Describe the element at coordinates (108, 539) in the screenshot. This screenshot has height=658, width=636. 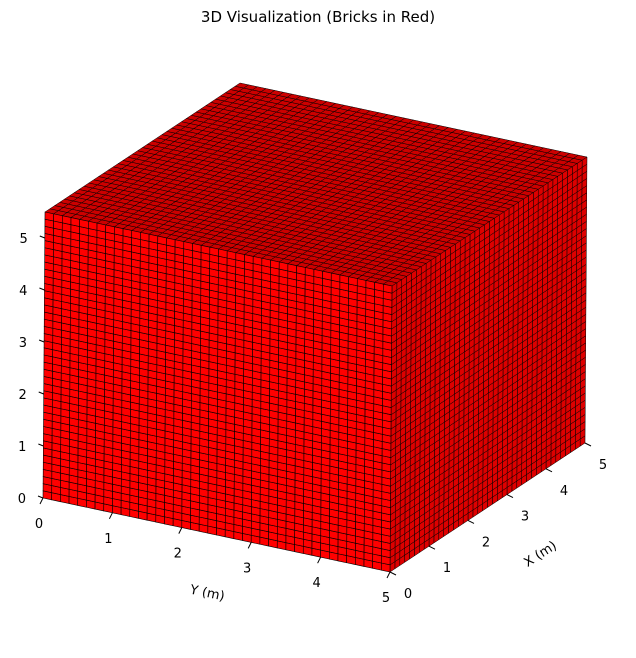
I see `y-tick-label: 1` at that location.